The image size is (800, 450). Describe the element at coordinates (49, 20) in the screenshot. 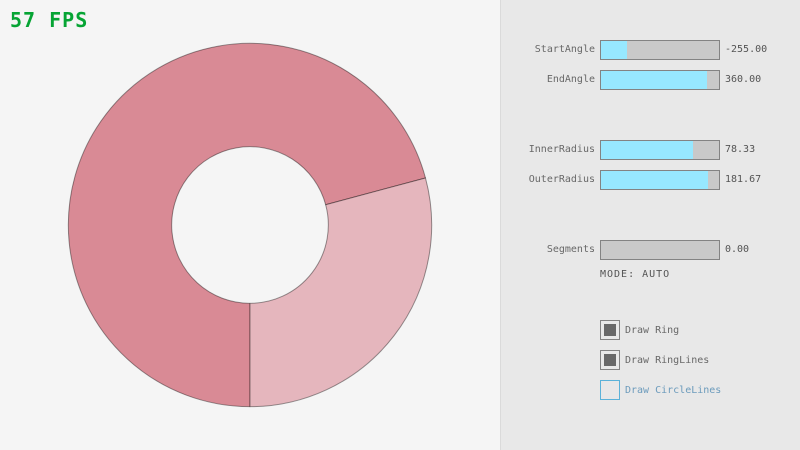

I see `fps-counter: 57 FPS` at that location.